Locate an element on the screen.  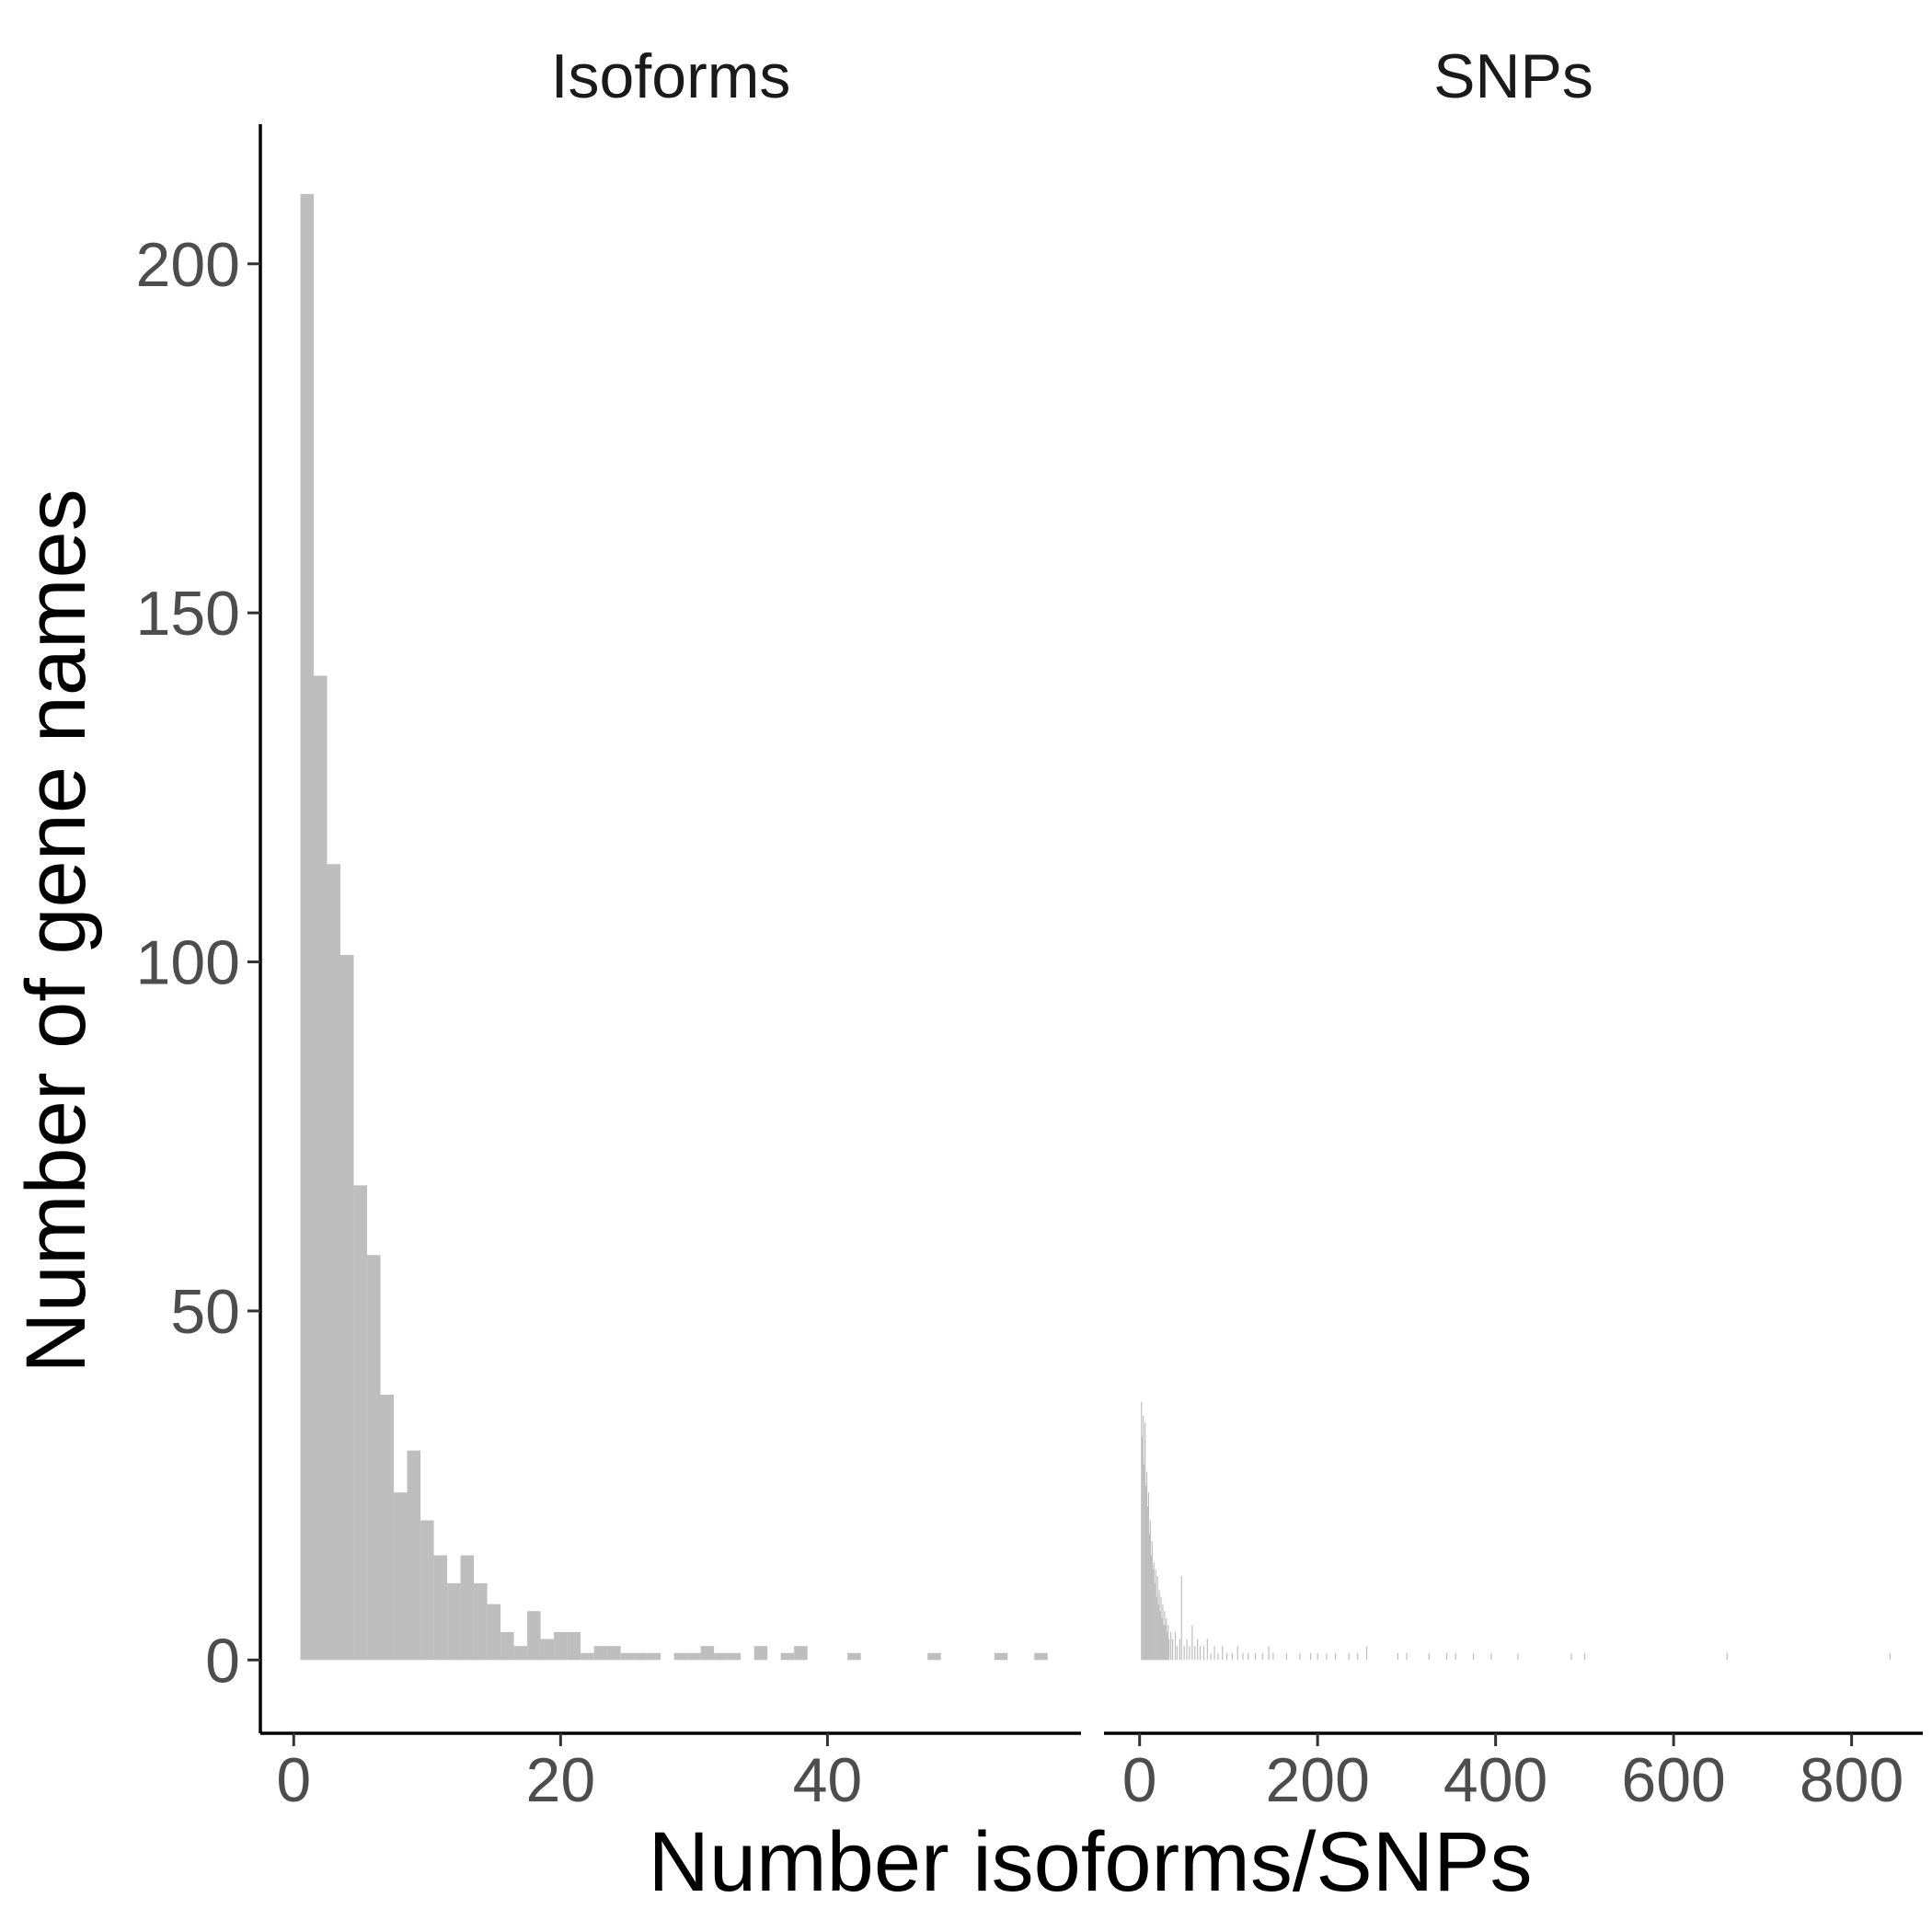
y-tick-label: 100 is located at coordinates (188, 963).